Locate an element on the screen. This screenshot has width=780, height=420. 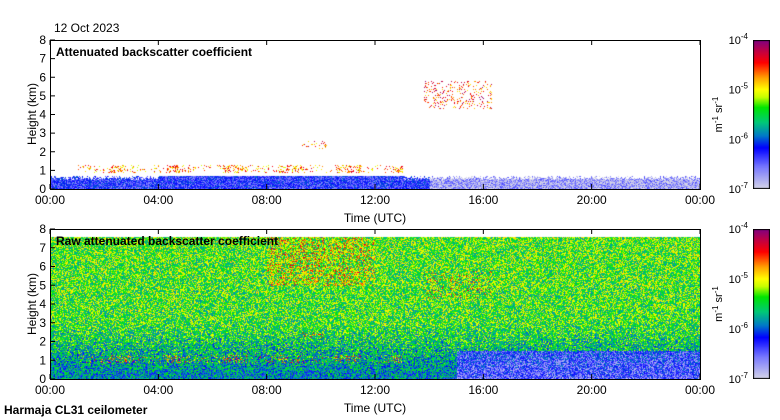
instrument-label: Harmaja CL31 ceilometer is located at coordinates (76, 410).